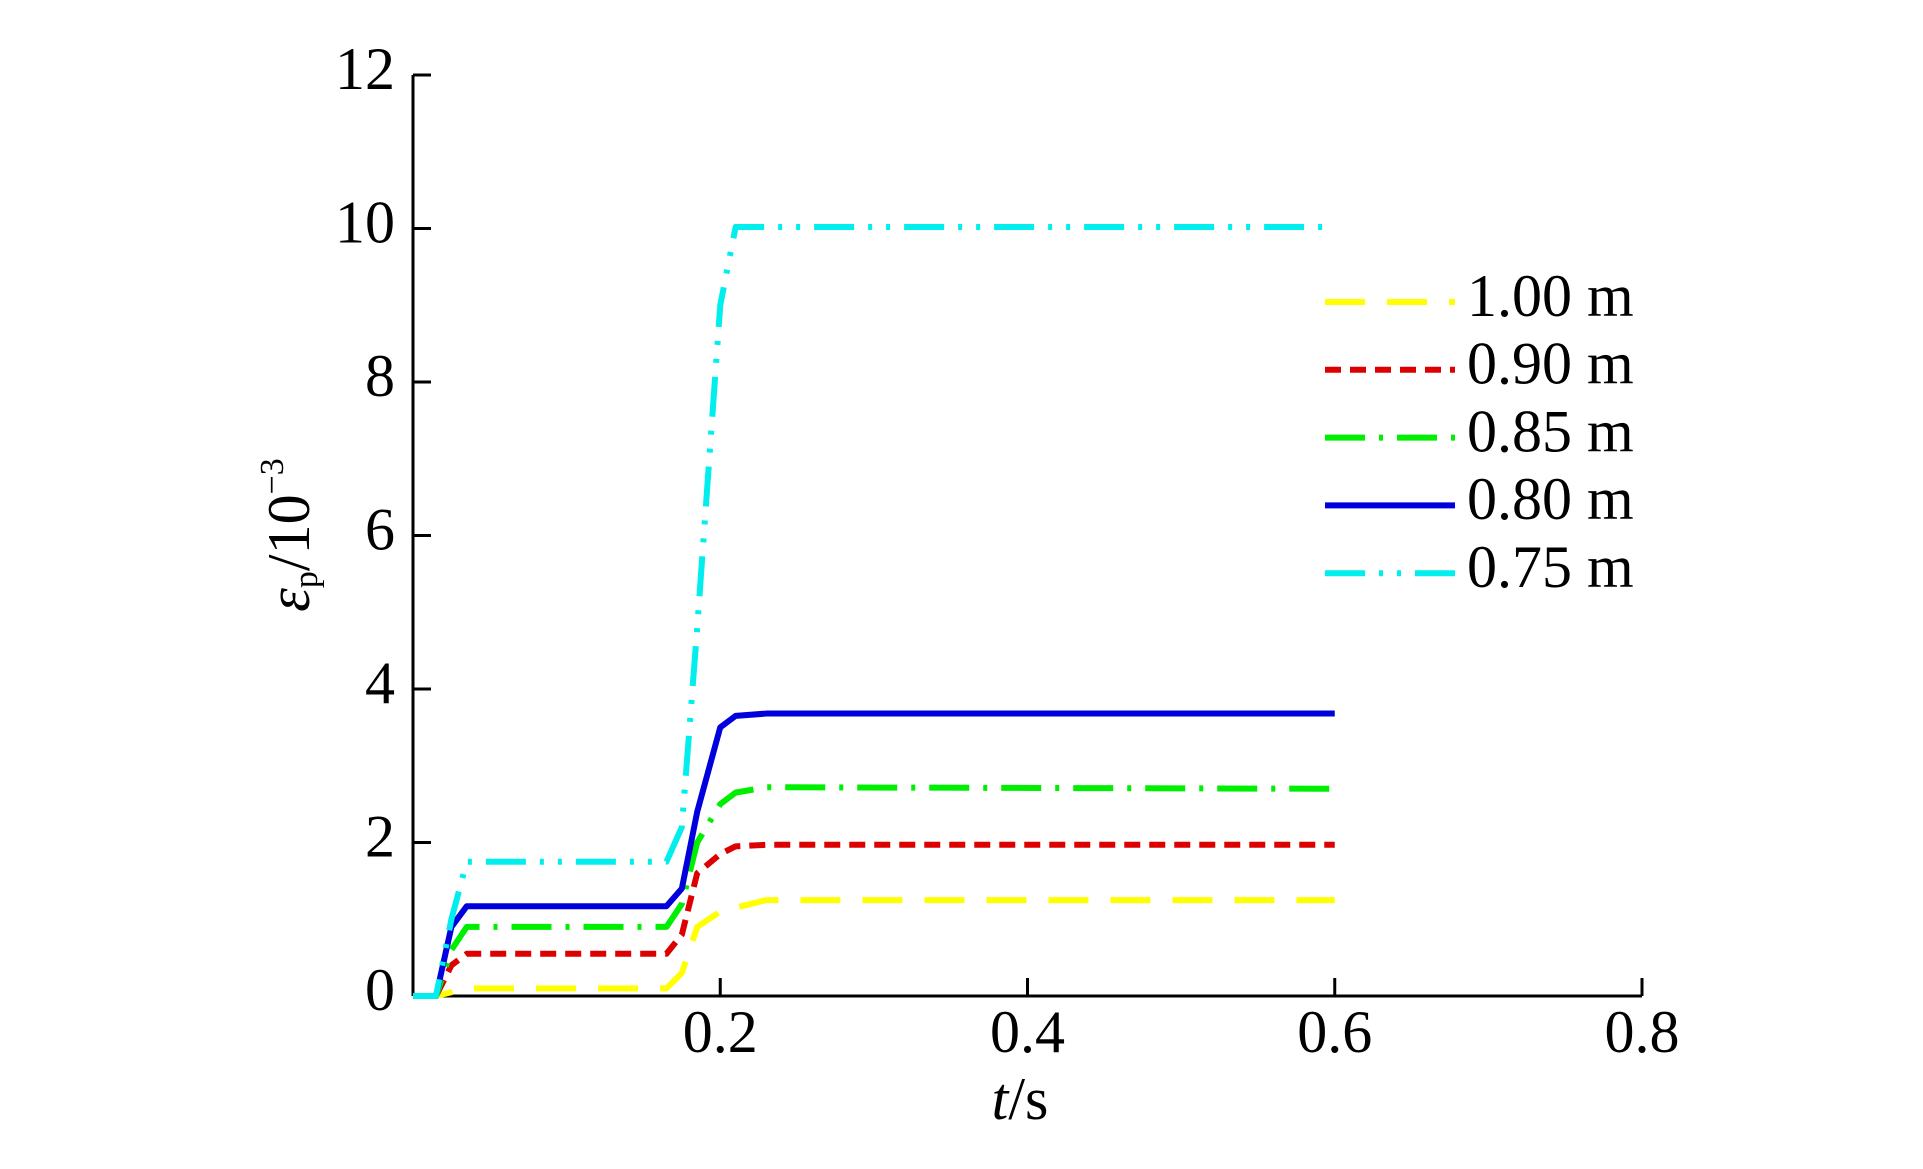 The height and width of the screenshot is (1169, 1923). I want to click on y-tick-label: 8, so click(380, 376).